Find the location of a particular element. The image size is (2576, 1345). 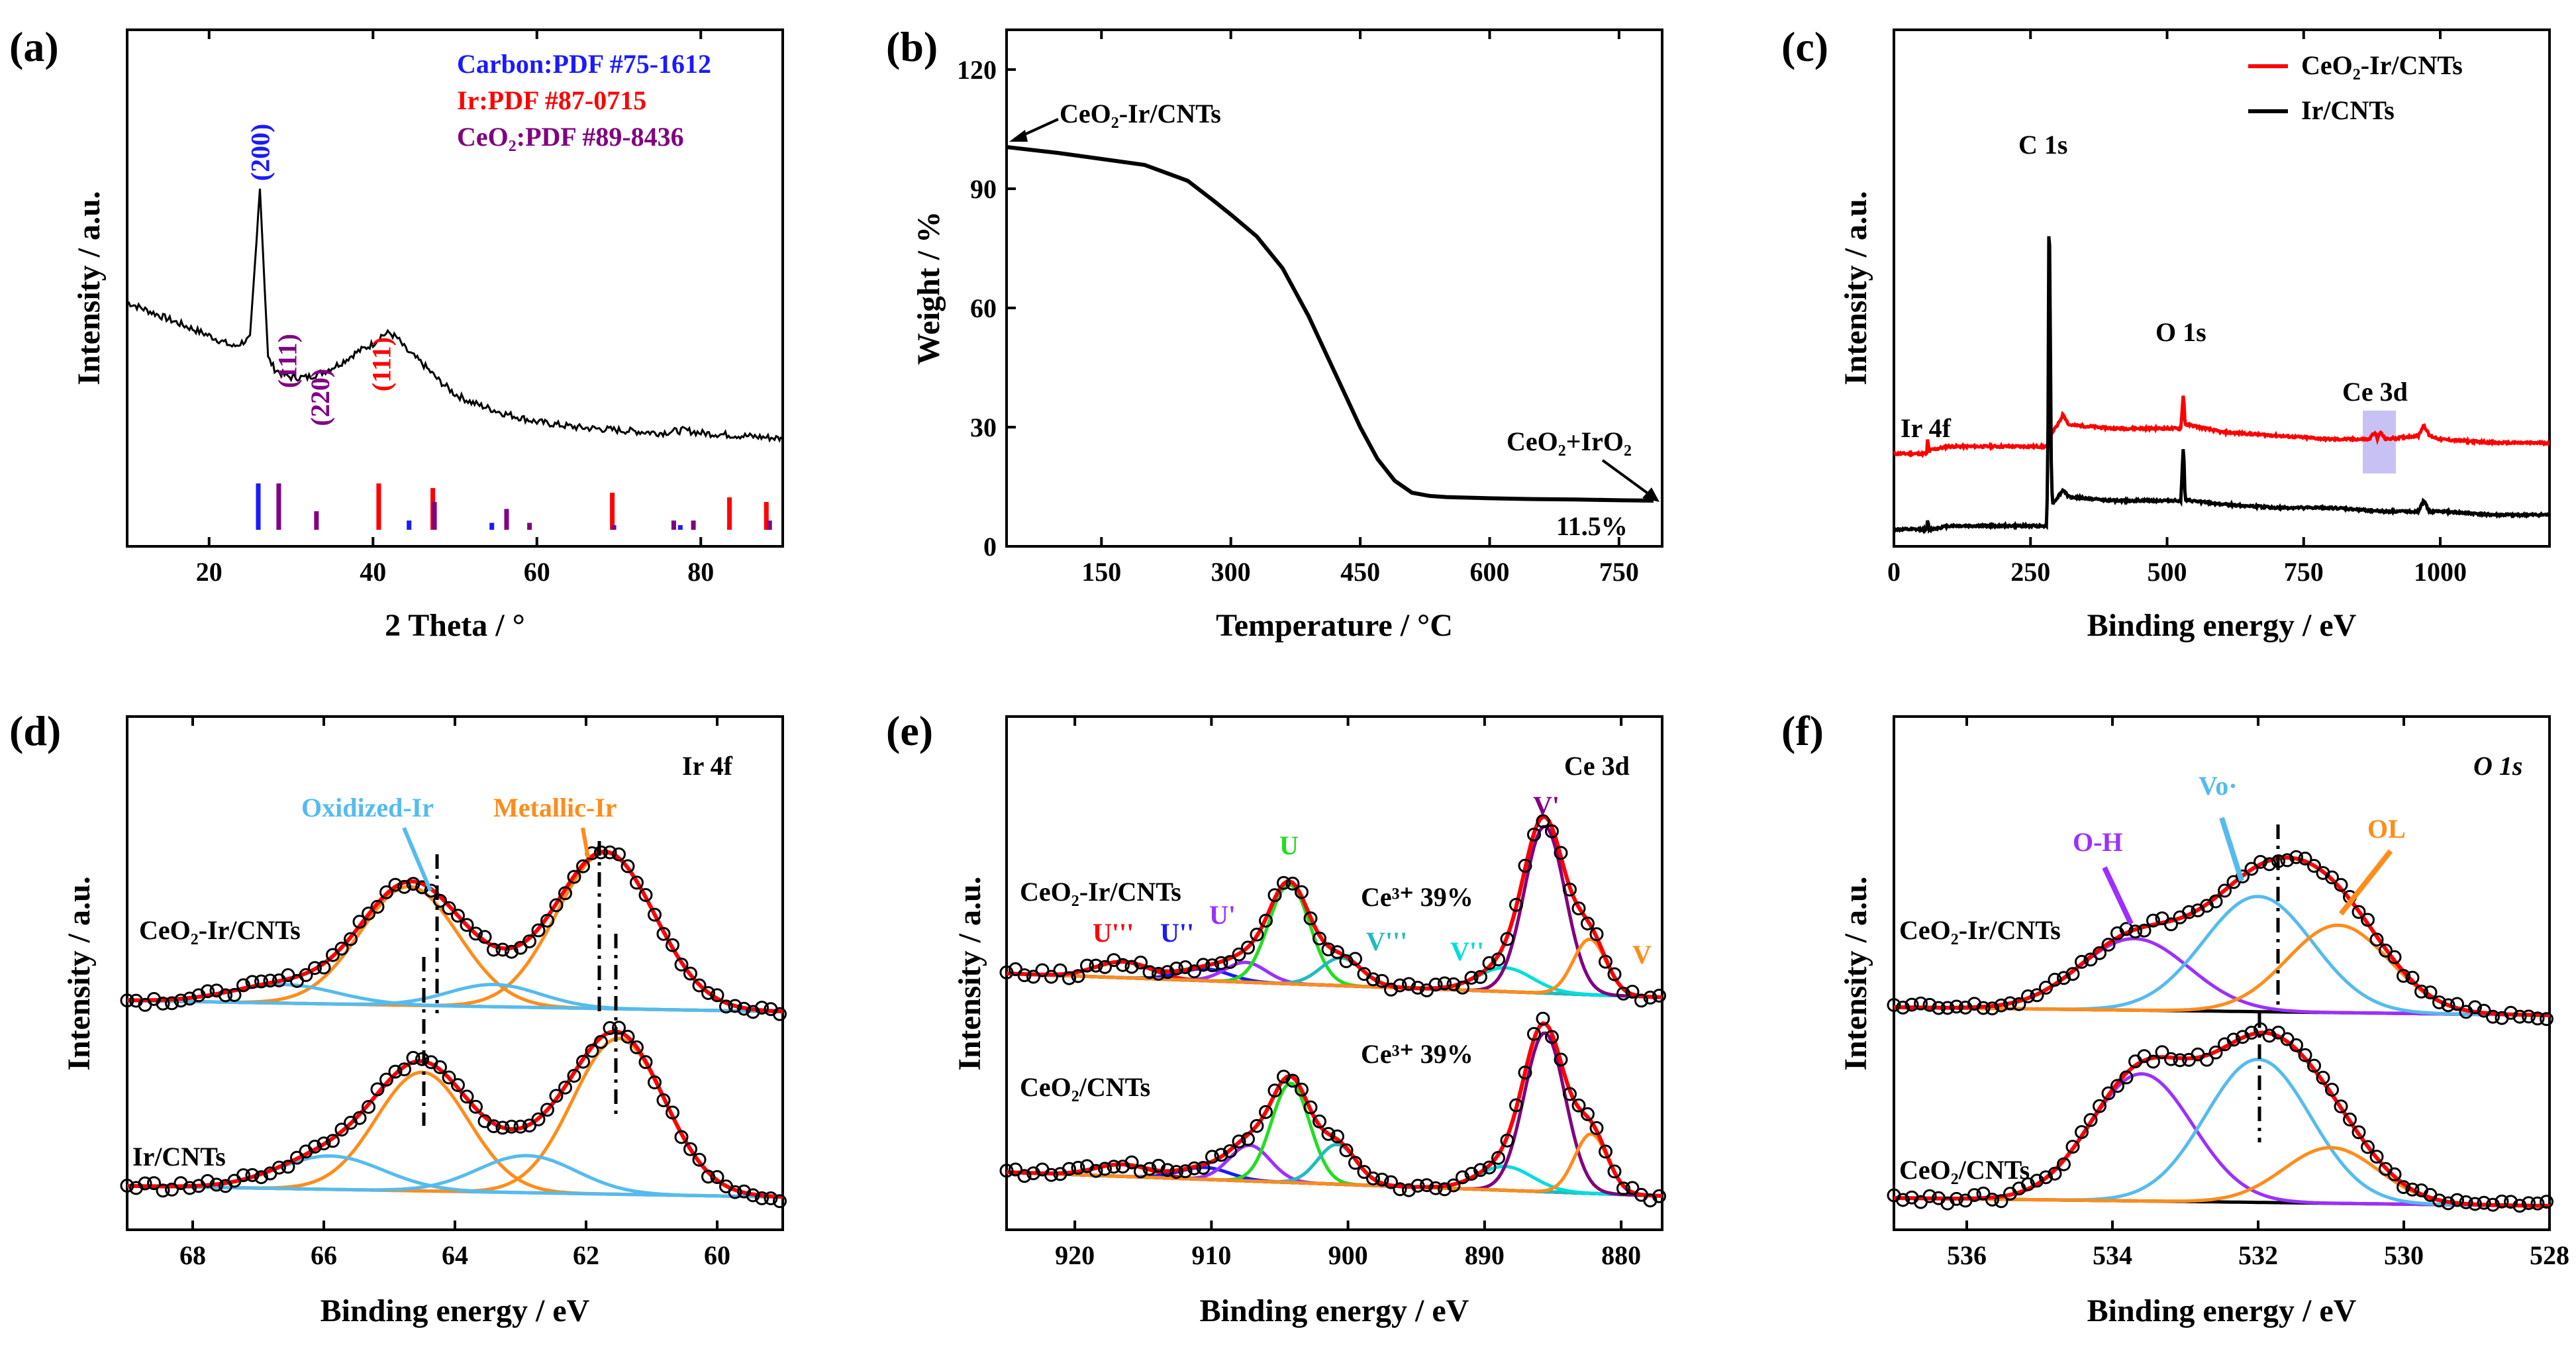

corner-label-e: Ce 3d is located at coordinates (1597, 766).